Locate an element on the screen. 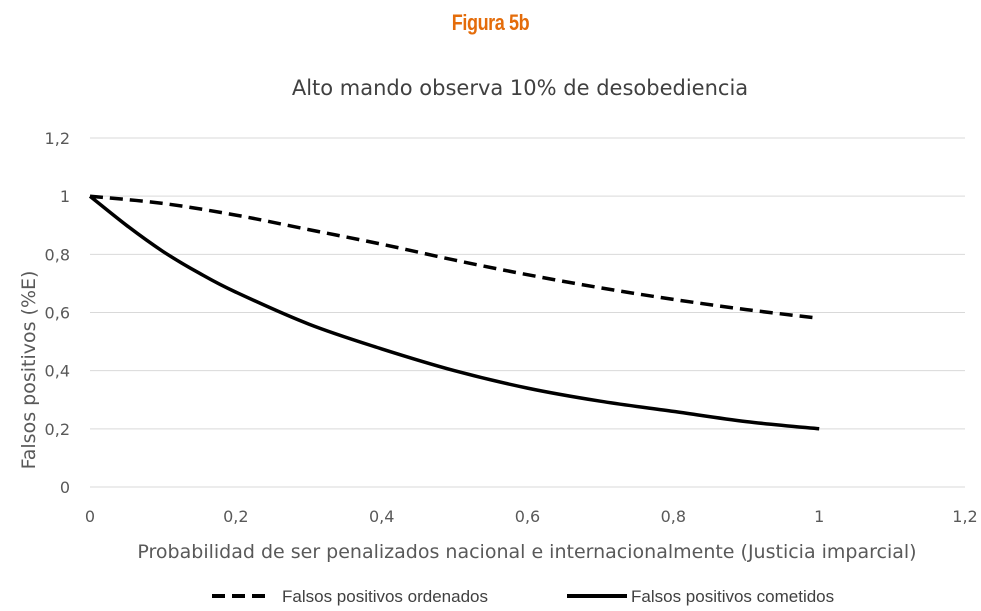  legend-label: Falsos positivos ordenados is located at coordinates (385, 596).